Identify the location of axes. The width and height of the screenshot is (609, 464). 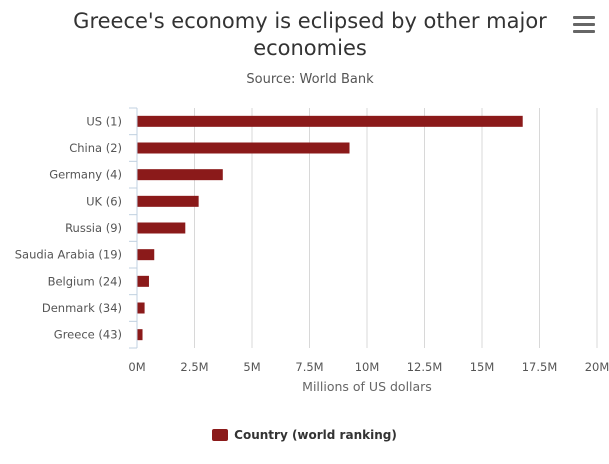
(133, 228).